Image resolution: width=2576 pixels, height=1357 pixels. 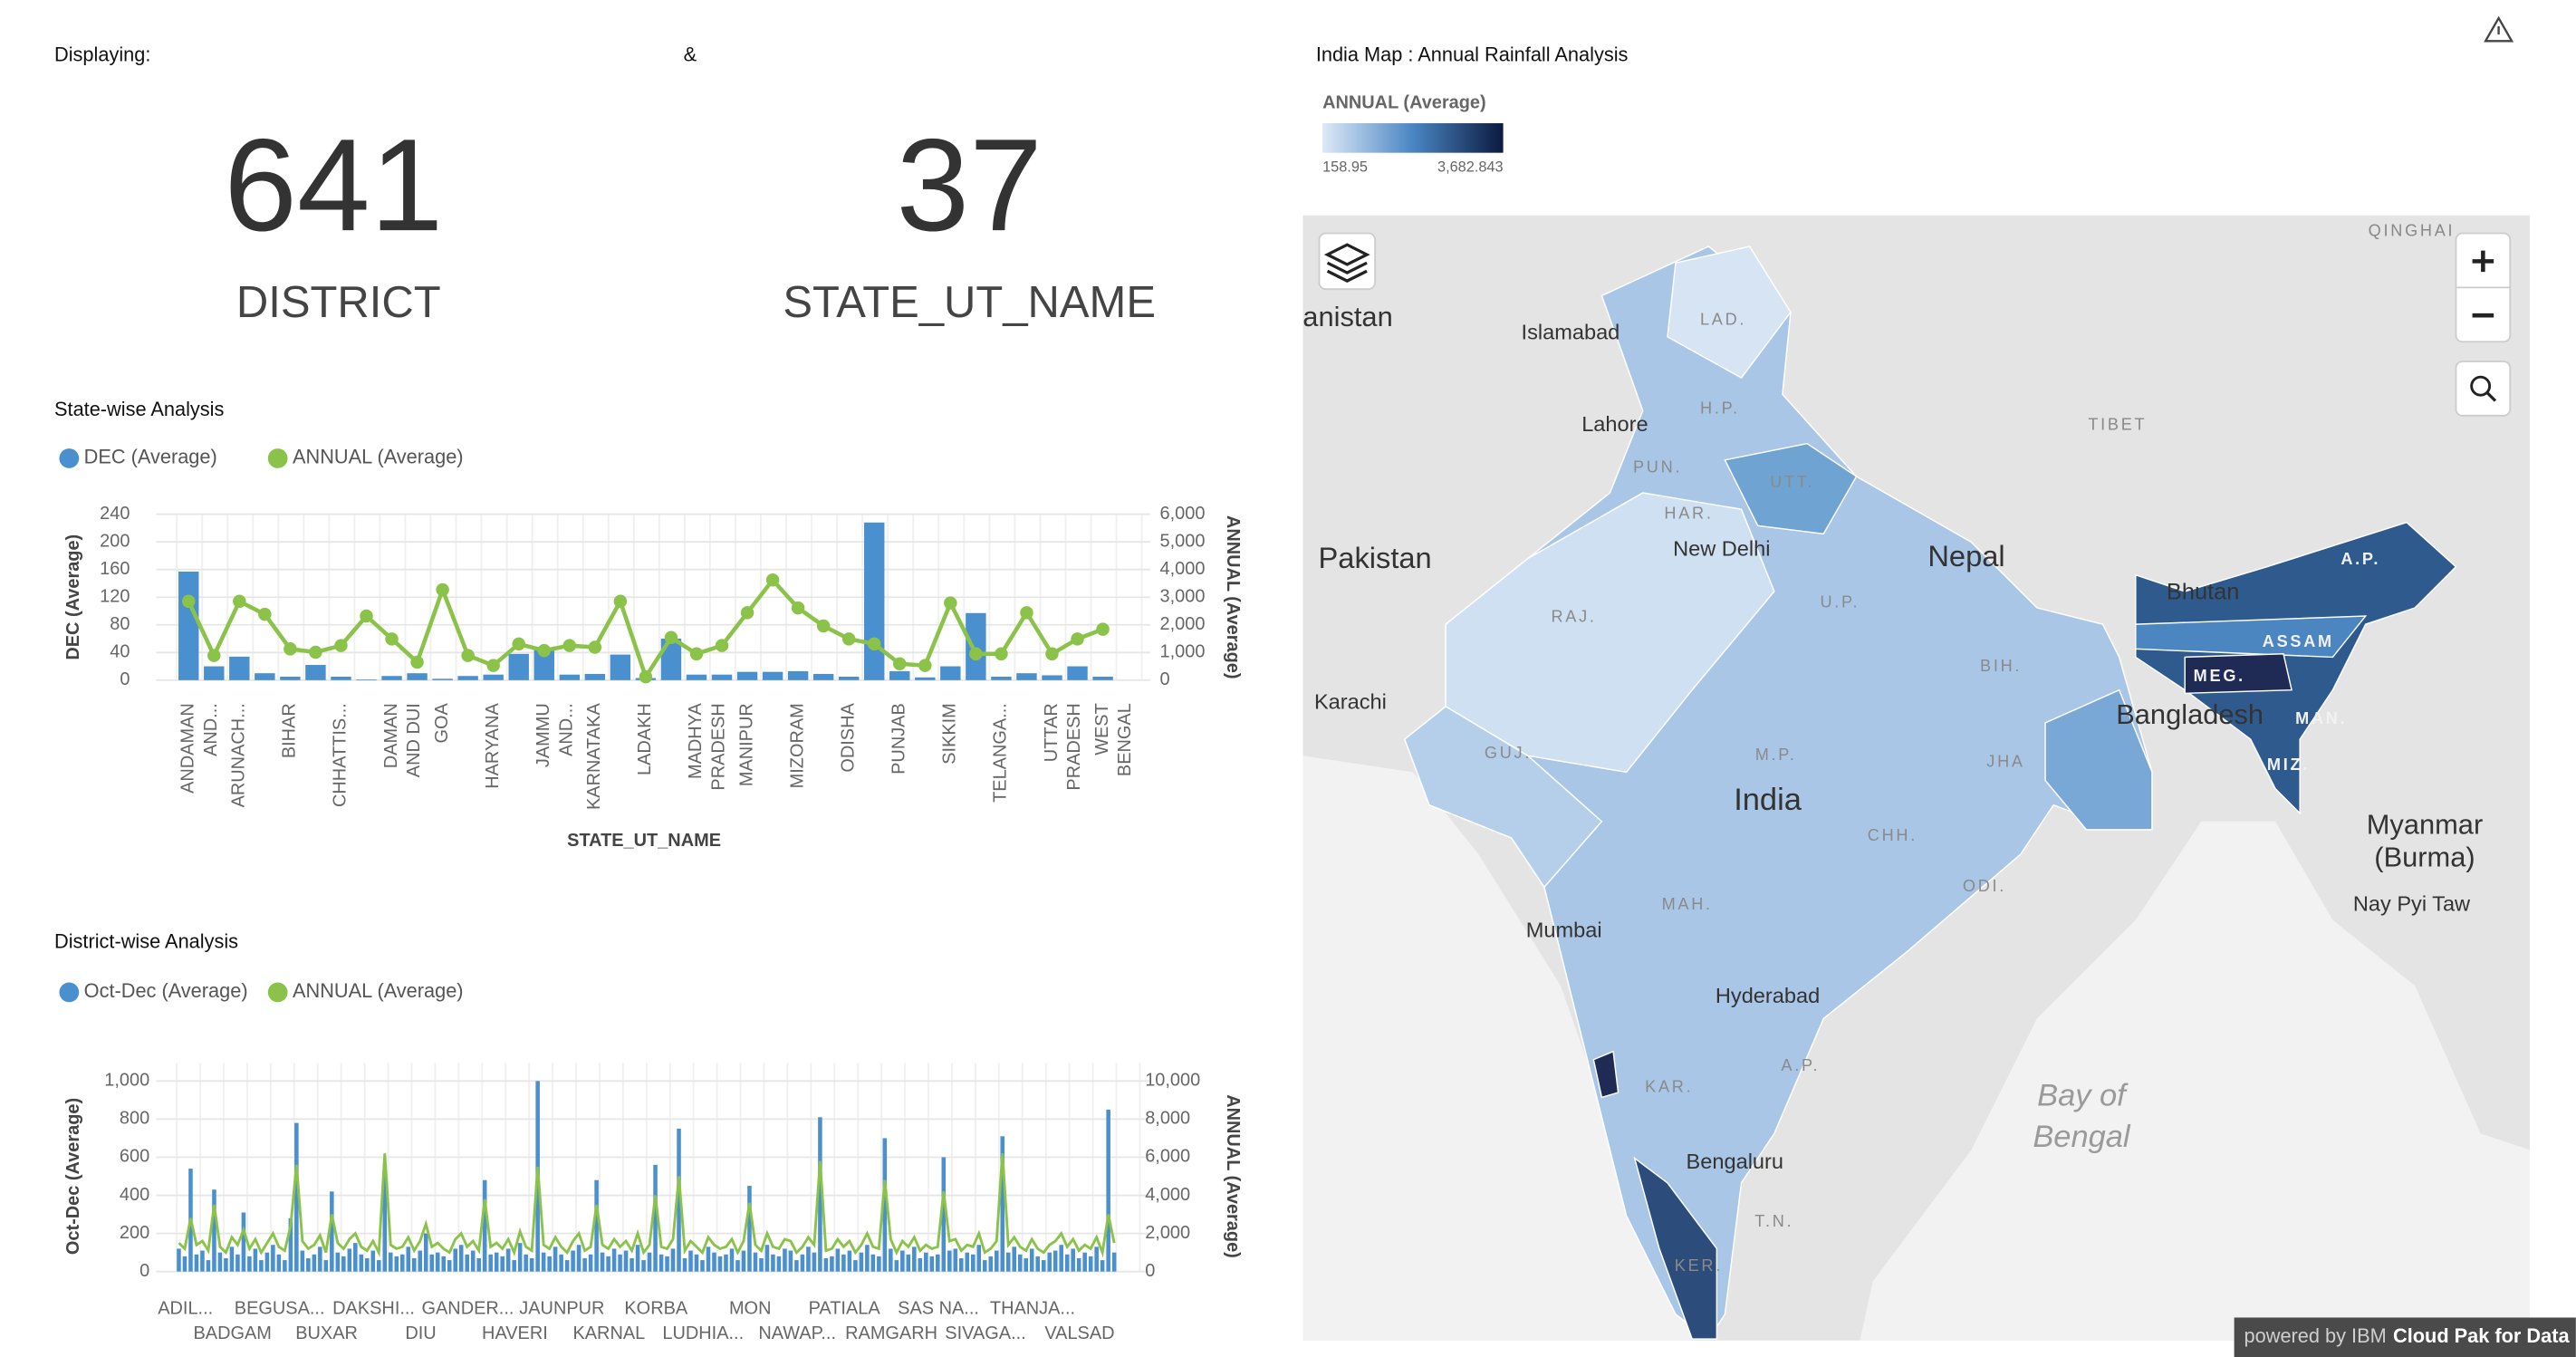 I want to click on y2-tick-label: 2,000, so click(x=1167, y=1233).